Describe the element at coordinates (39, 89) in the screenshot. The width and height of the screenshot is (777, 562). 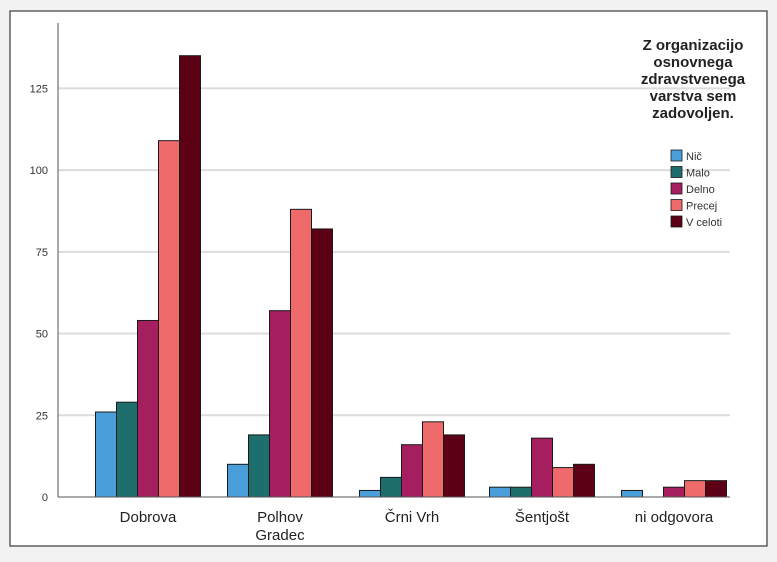
I see `y-tick-label: 125` at that location.